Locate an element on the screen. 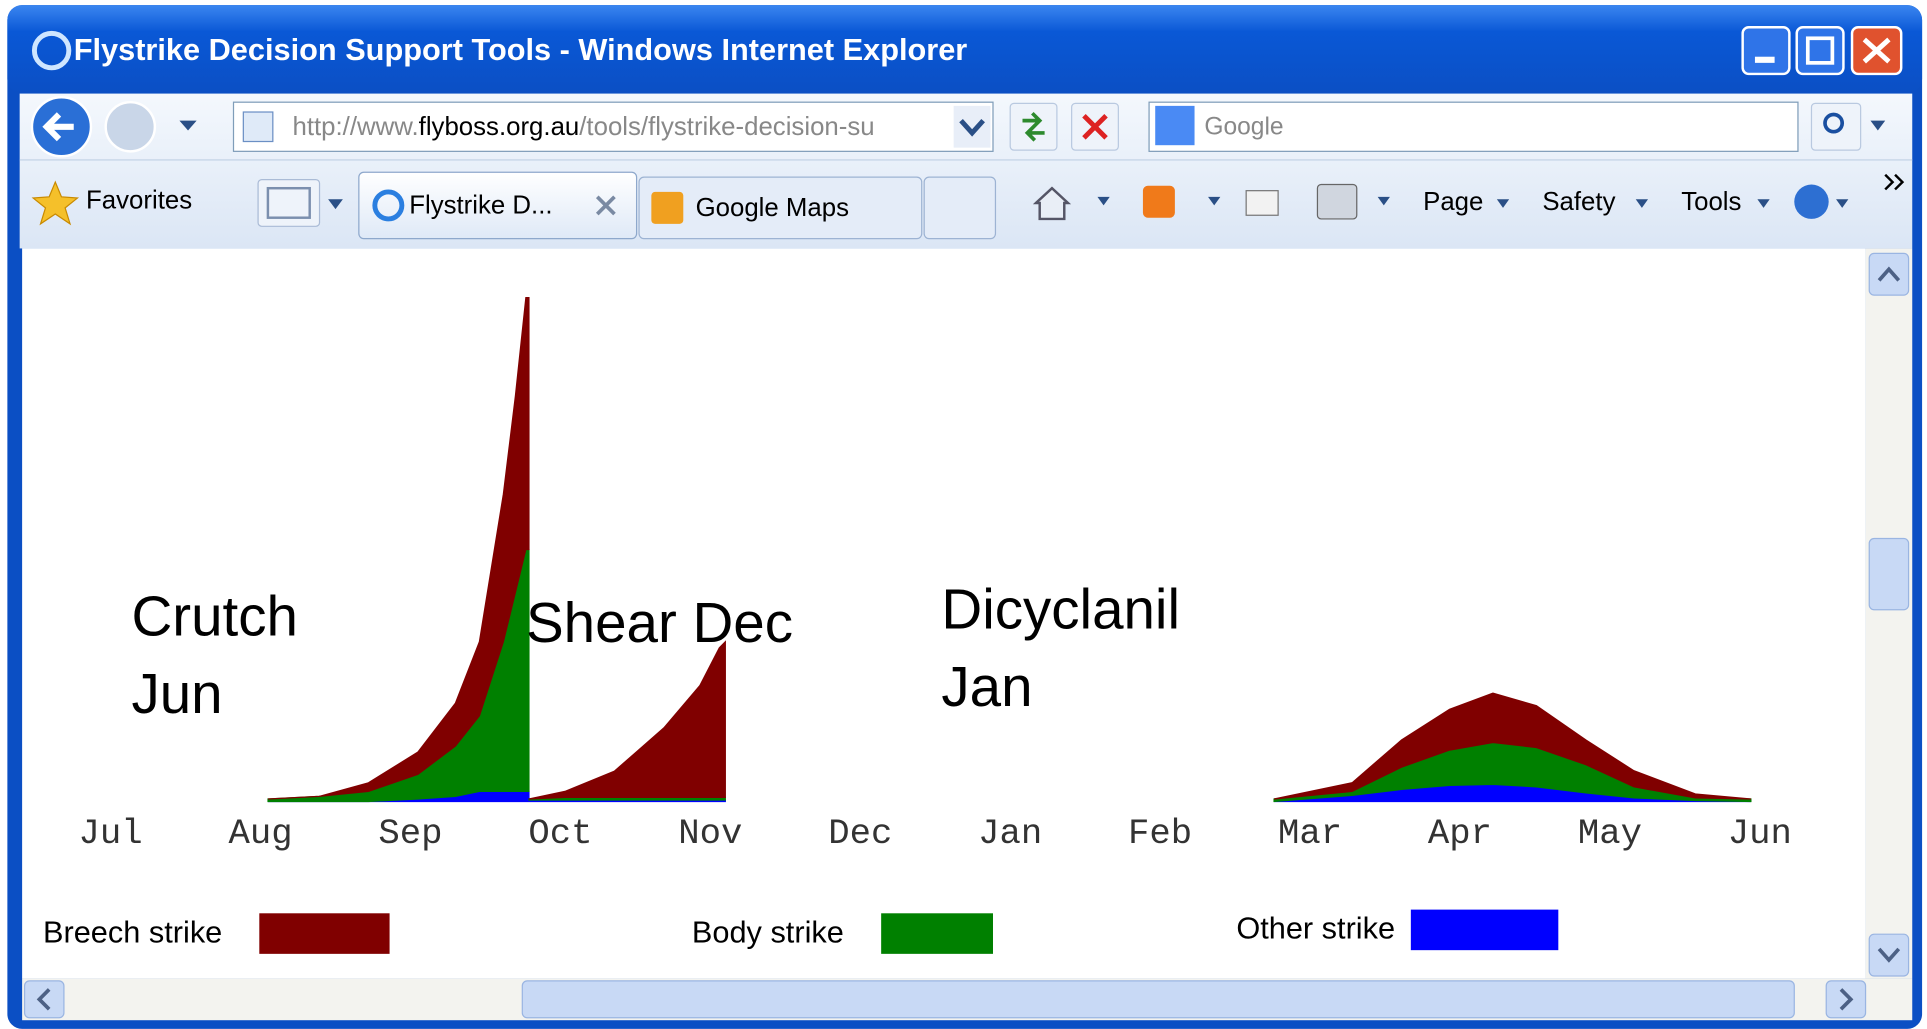 The image size is (1927, 1029). search-button is located at coordinates (1836, 126).